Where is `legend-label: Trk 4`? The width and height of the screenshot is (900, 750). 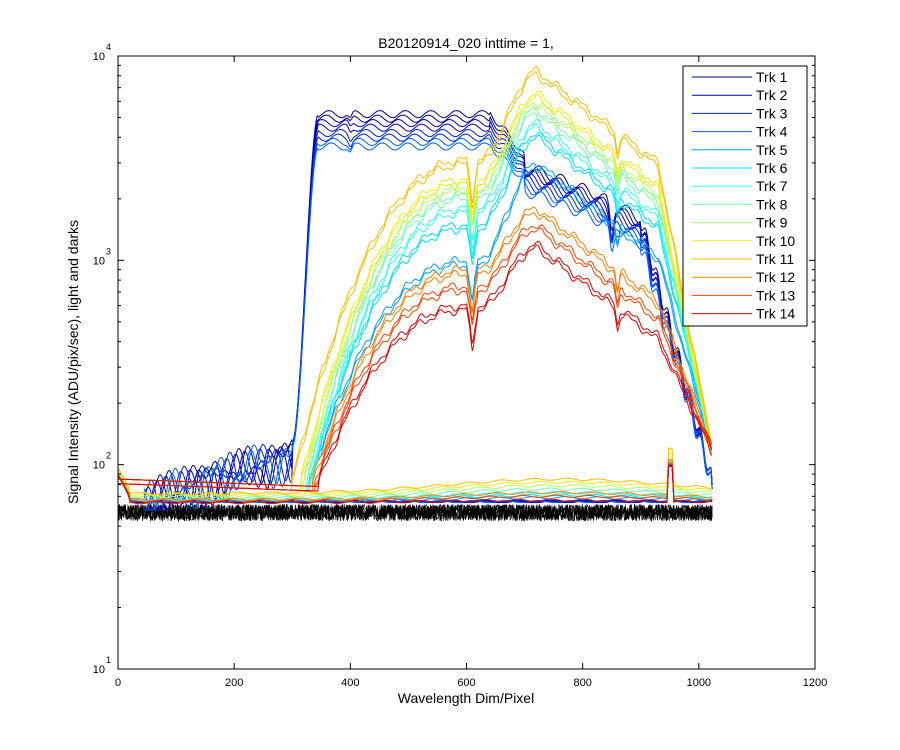
legend-label: Trk 4 is located at coordinates (772, 132).